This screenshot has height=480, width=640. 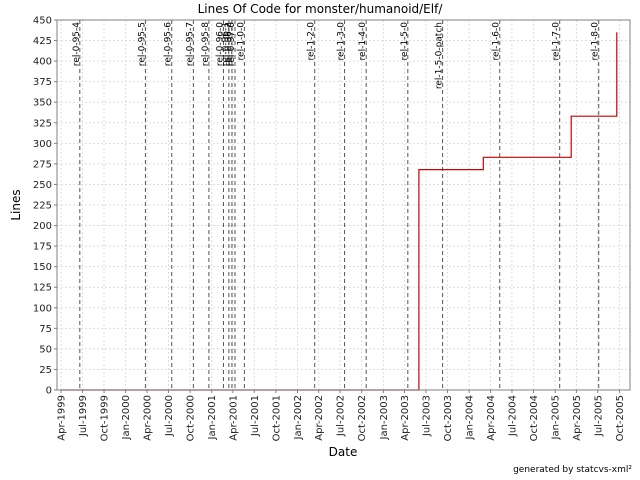 What do you see at coordinates (42, 267) in the screenshot?
I see `y-tick-label: 150` at bounding box center [42, 267].